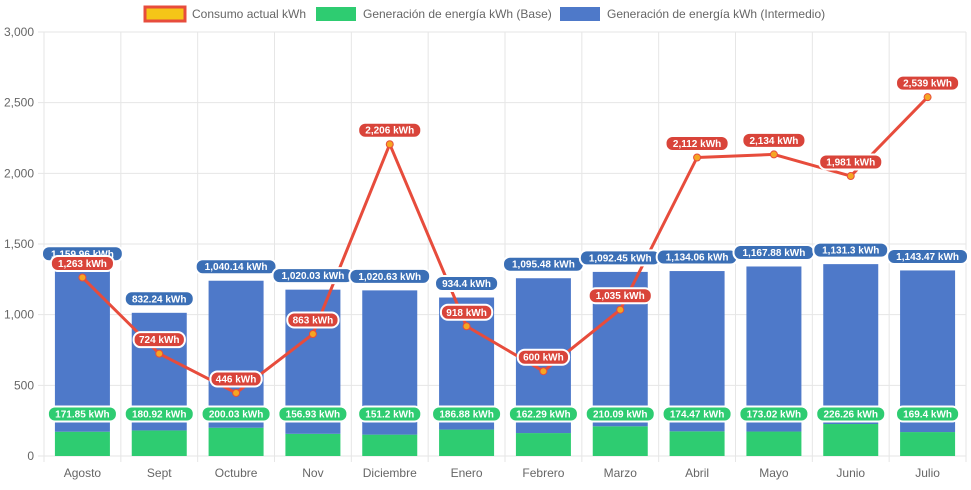 The width and height of the screenshot is (971, 490). Describe the element at coordinates (249, 14) in the screenshot. I see `legend-label-consumo: Consumo actual kWh` at that location.